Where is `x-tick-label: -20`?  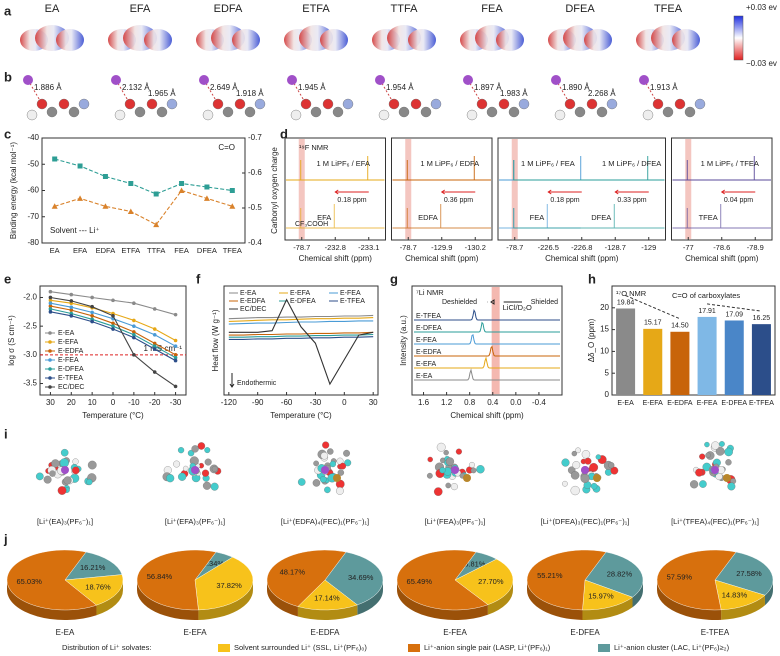
x-tick-label: -20 is located at coordinates (155, 402).